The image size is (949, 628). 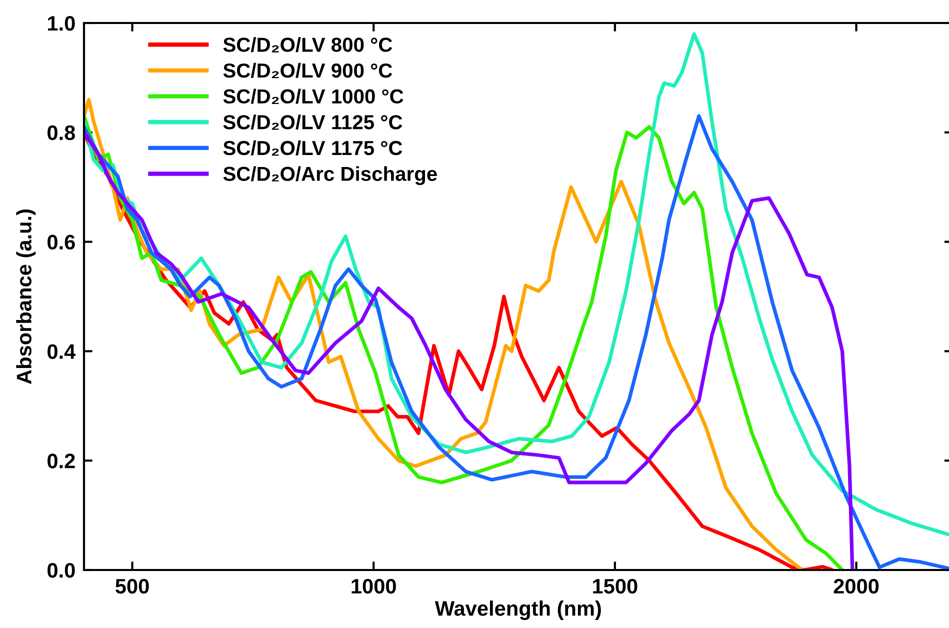 What do you see at coordinates (313, 96) in the screenshot?
I see `legend-label: SC/D₂O/LV 1000 °C` at bounding box center [313, 96].